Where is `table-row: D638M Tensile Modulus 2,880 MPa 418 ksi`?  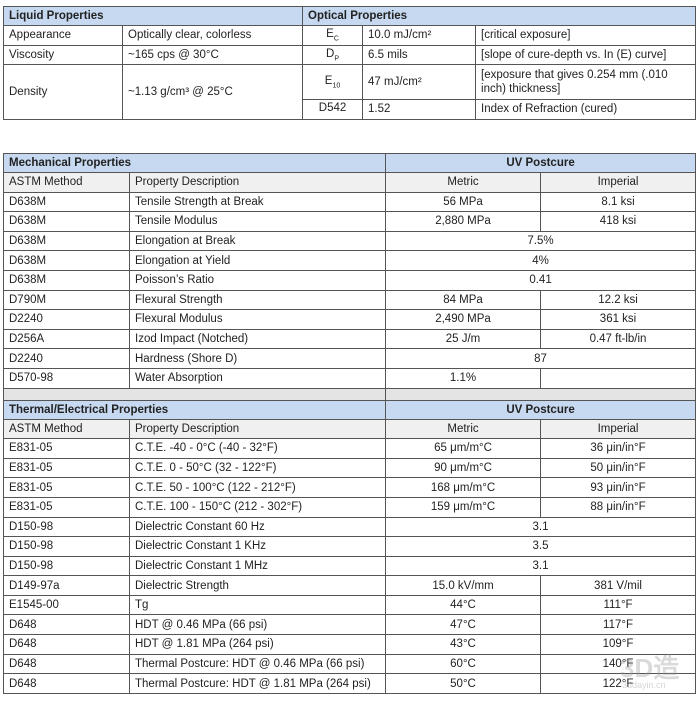
table-row: D638M Tensile Modulus 2,880 MPa 418 ksi is located at coordinates (350, 221).